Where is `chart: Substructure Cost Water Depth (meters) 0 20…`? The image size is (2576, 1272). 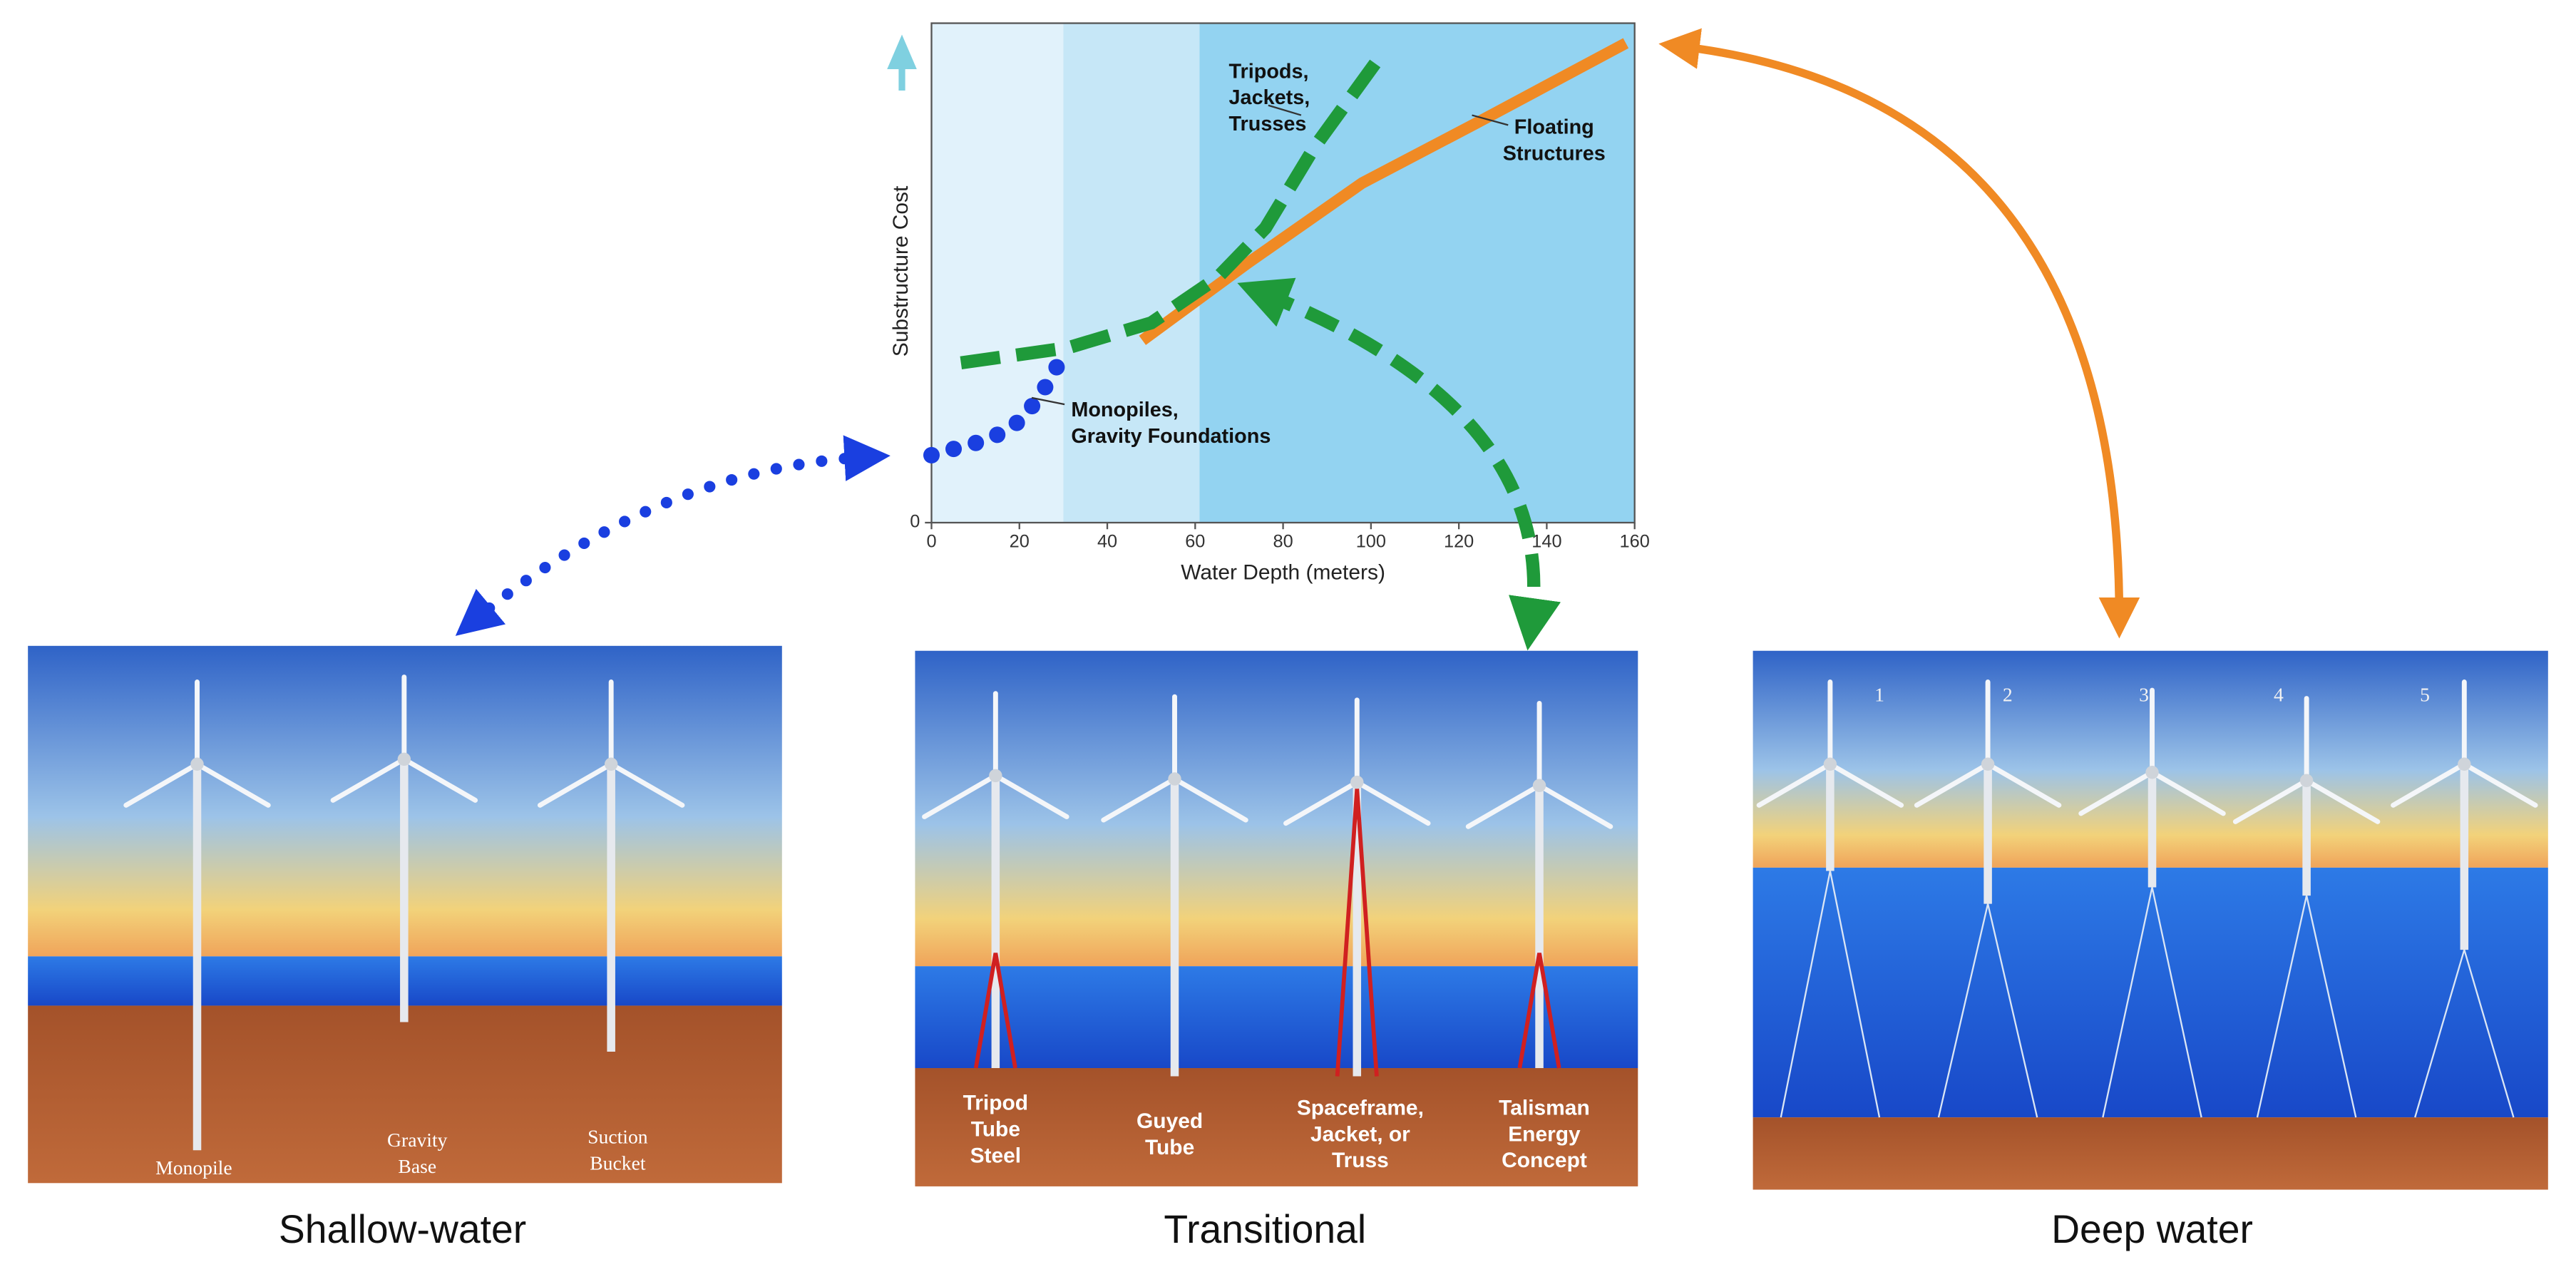
chart: Substructure Cost Water Depth (meters) 0 20… is located at coordinates (1268, 303).